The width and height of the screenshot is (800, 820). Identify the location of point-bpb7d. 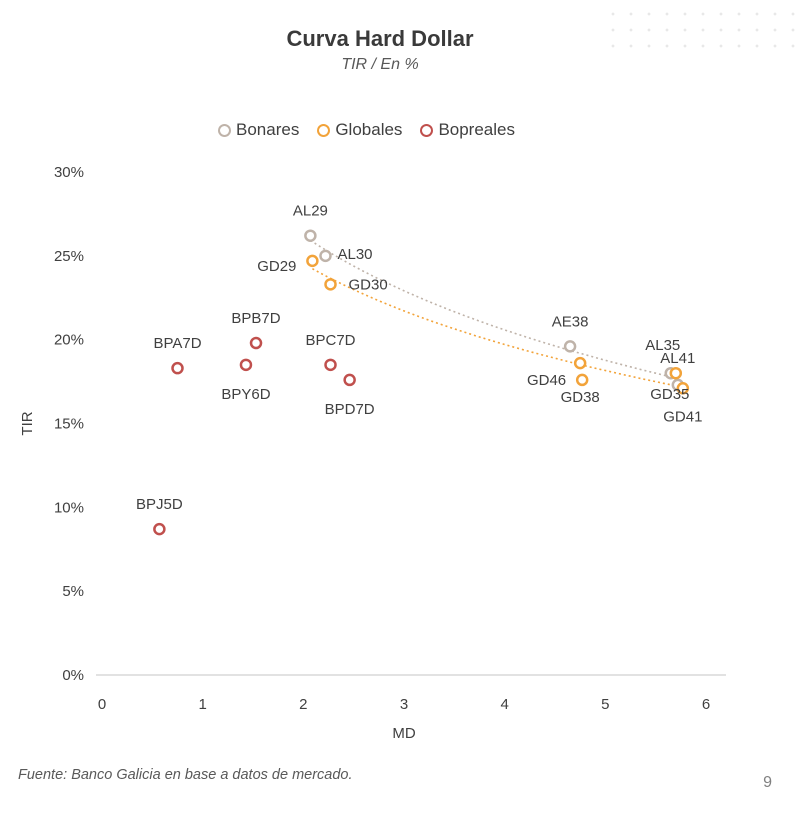
(256, 343).